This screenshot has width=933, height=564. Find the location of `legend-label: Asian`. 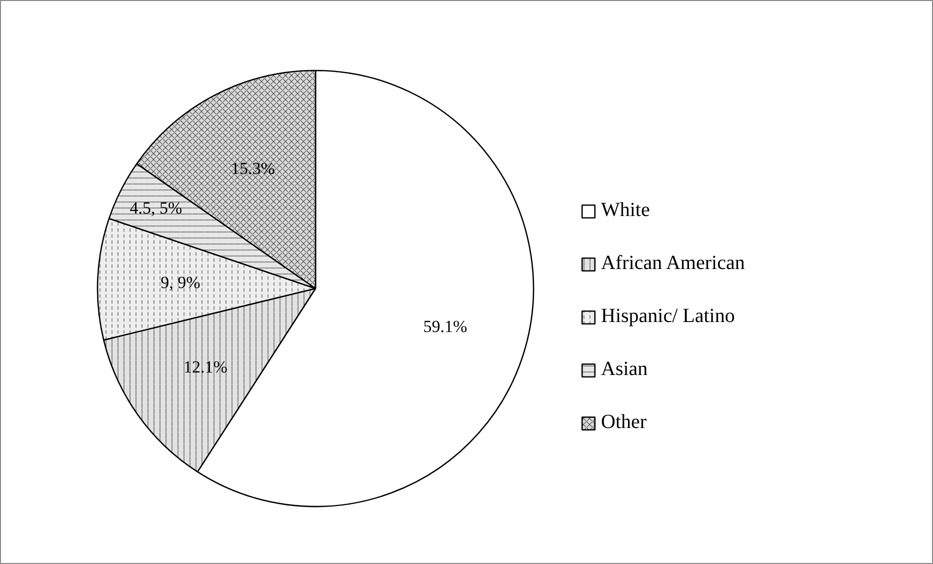

legend-label: Asian is located at coordinates (624, 369).